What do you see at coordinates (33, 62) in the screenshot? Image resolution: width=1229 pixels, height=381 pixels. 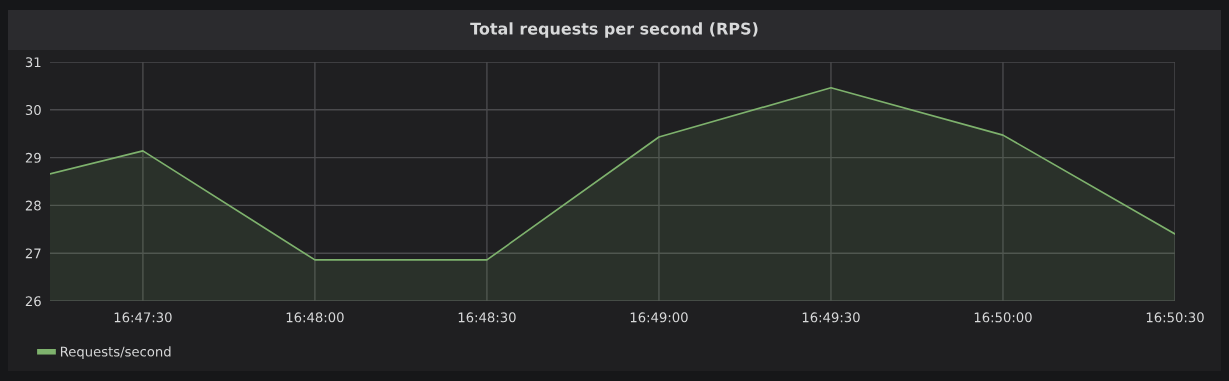 I see `y-tick-label: 31` at bounding box center [33, 62].